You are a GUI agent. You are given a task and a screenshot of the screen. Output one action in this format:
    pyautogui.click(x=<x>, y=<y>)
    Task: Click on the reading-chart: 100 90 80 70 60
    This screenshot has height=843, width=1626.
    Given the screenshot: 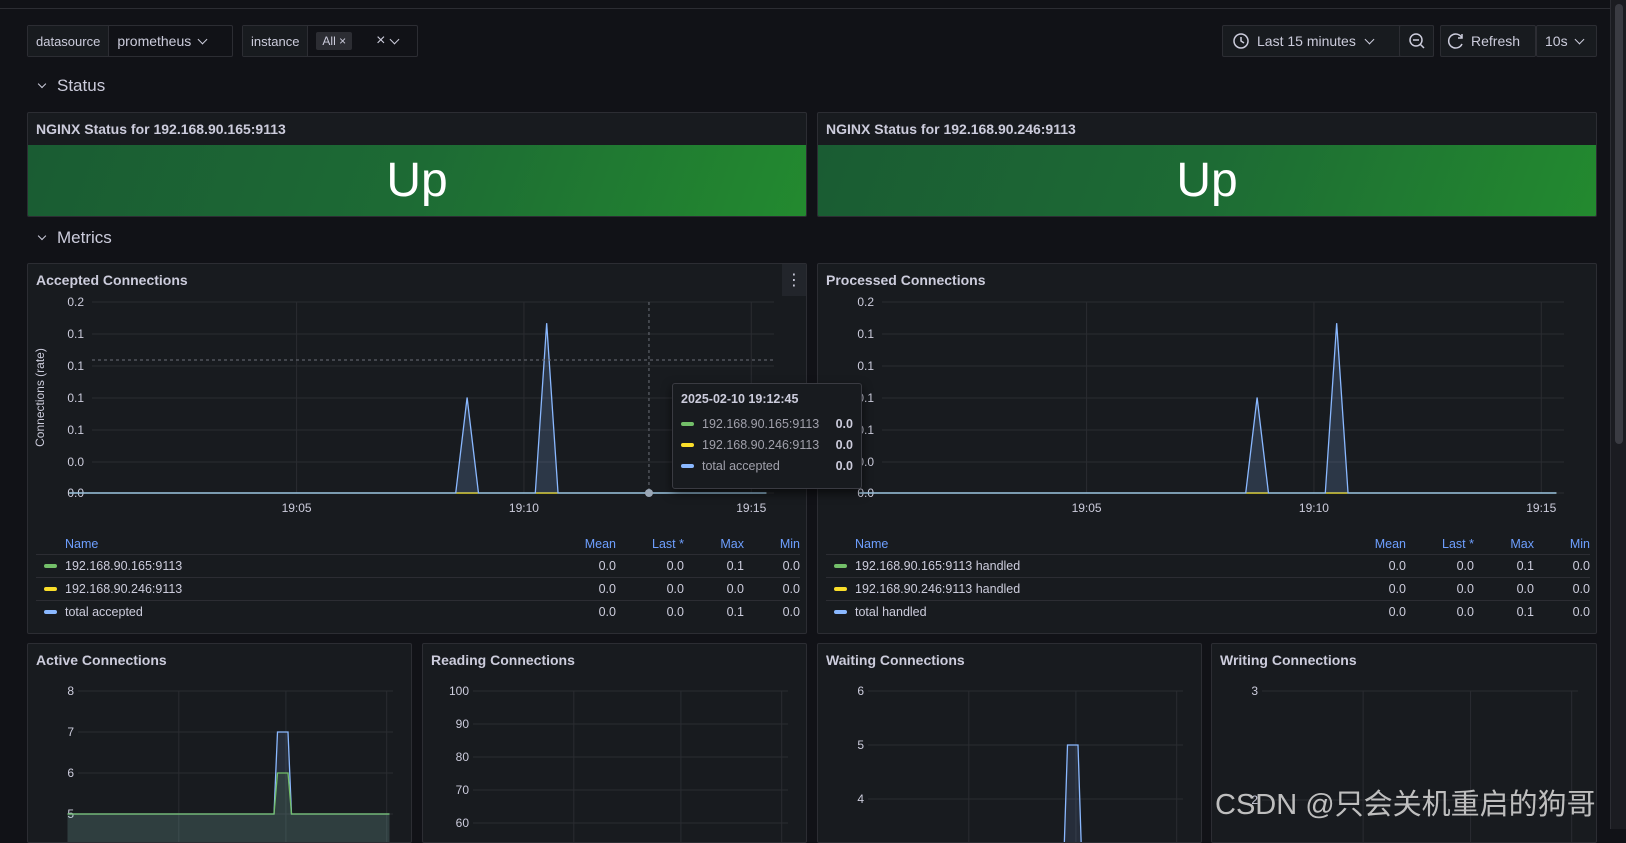 What is the action you would take?
    pyautogui.click(x=615, y=743)
    